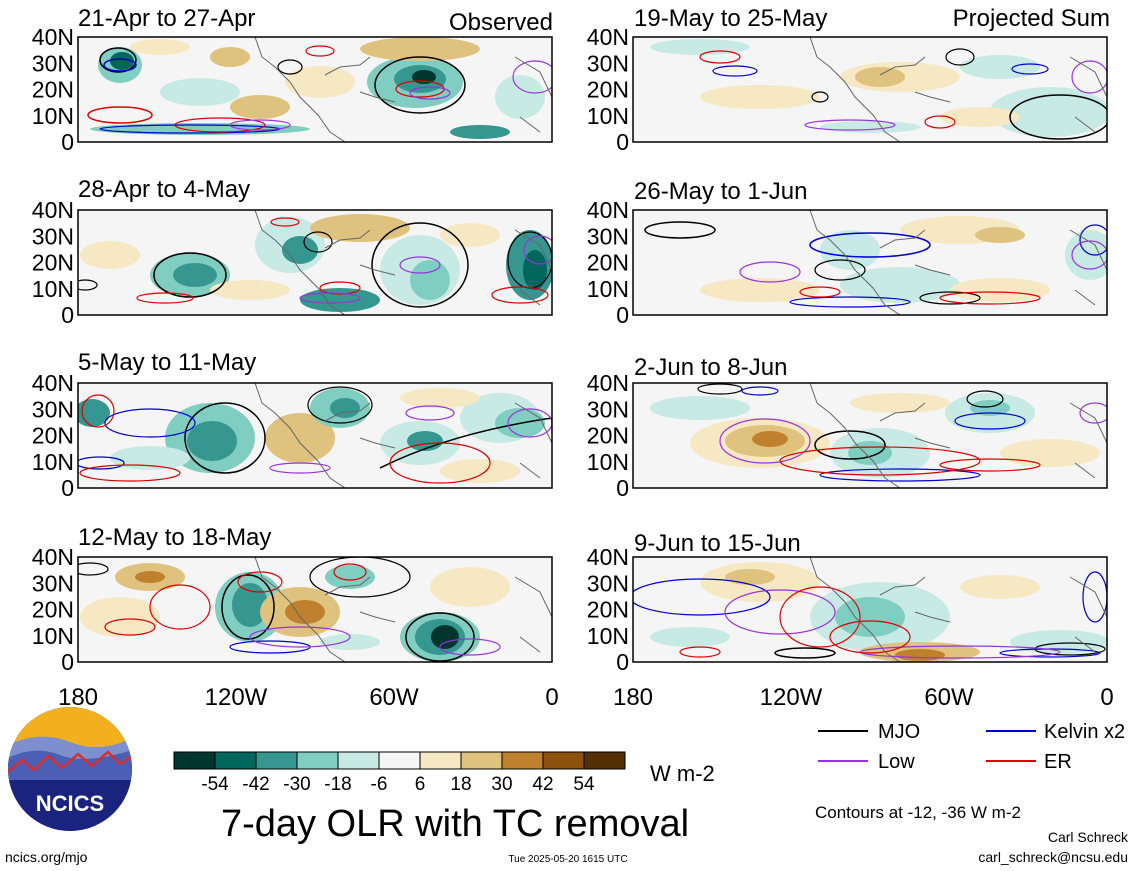 The width and height of the screenshot is (1135, 871). I want to click on main-title: 7-day OLR with TC removal, so click(455, 824).